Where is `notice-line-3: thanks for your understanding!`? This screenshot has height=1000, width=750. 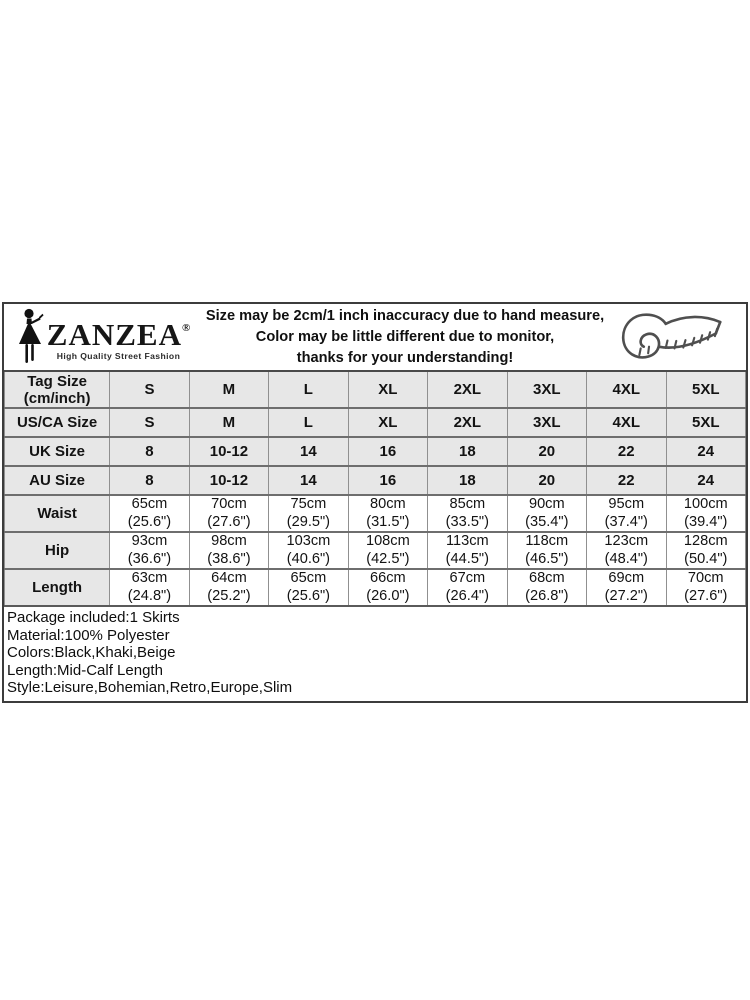 notice-line-3: thanks for your understanding! is located at coordinates (405, 357).